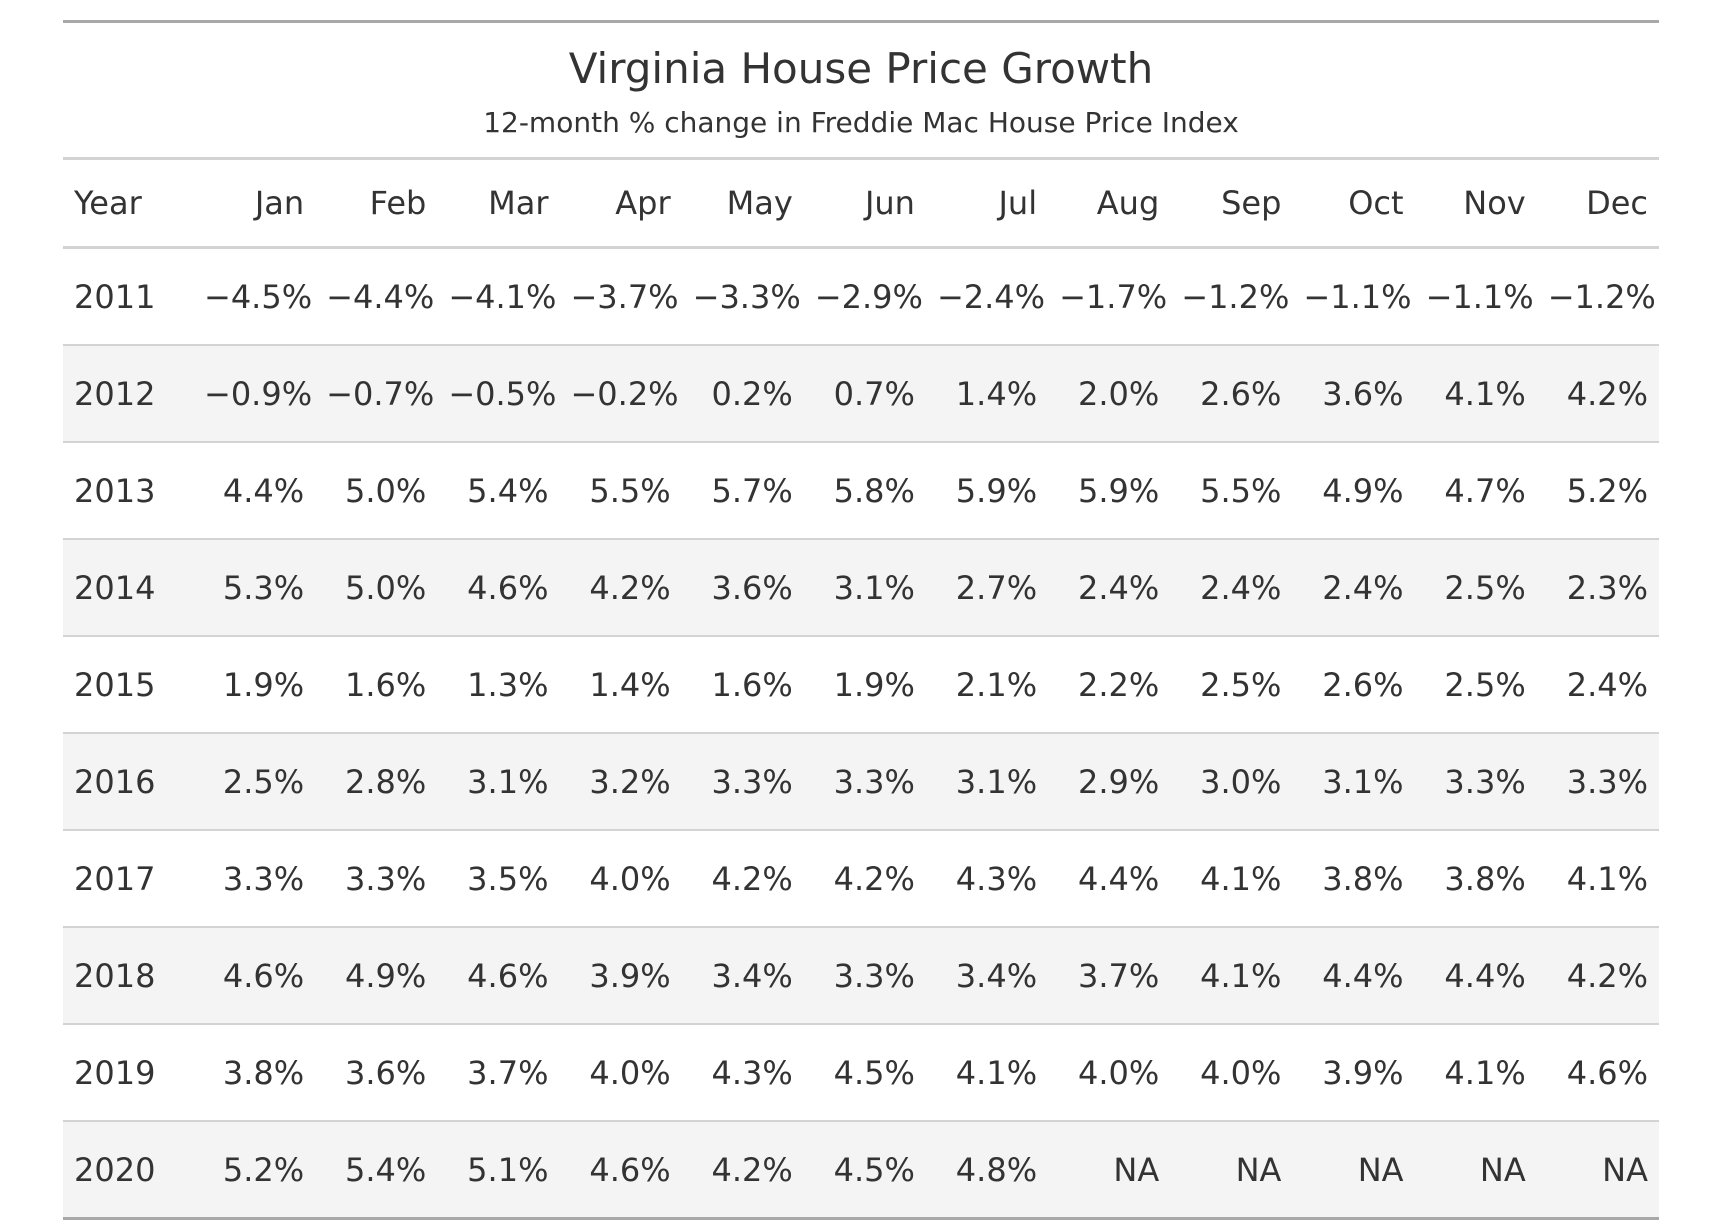  I want to click on value-cell: 2.8%, so click(376, 782).